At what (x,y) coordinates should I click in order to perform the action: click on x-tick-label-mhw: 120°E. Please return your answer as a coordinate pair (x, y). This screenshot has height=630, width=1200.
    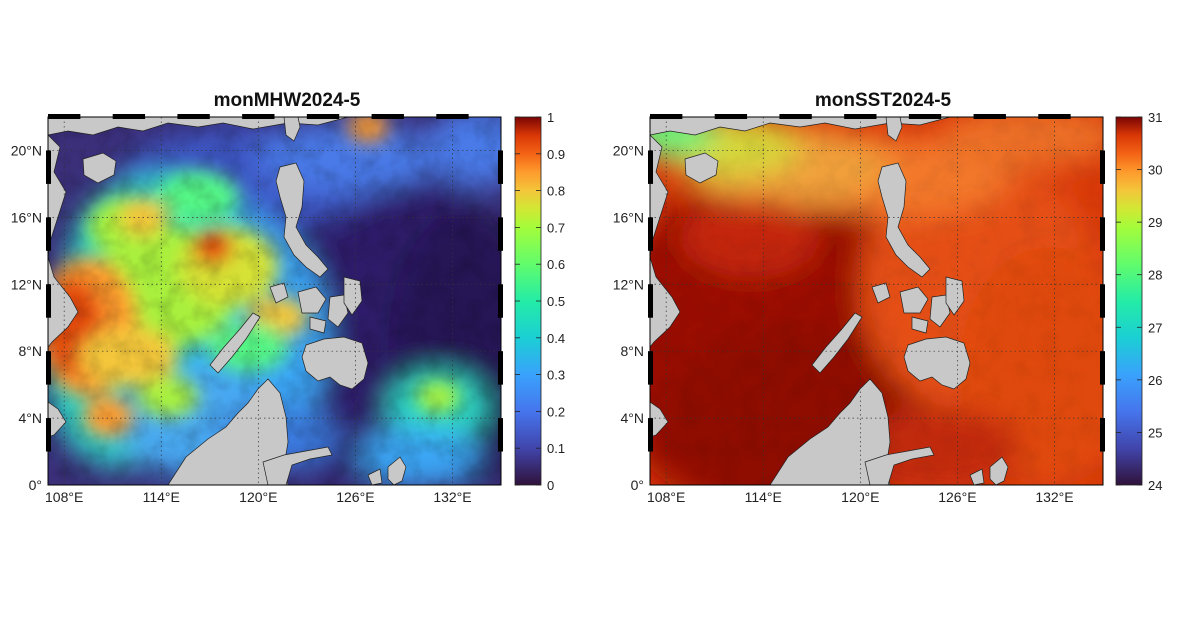
    Looking at the image, I should click on (258, 497).